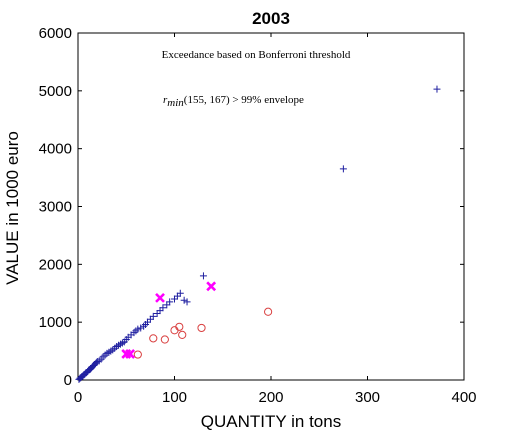  I want to click on y-axis-label: VALUE in 1000 euro, so click(12, 208).